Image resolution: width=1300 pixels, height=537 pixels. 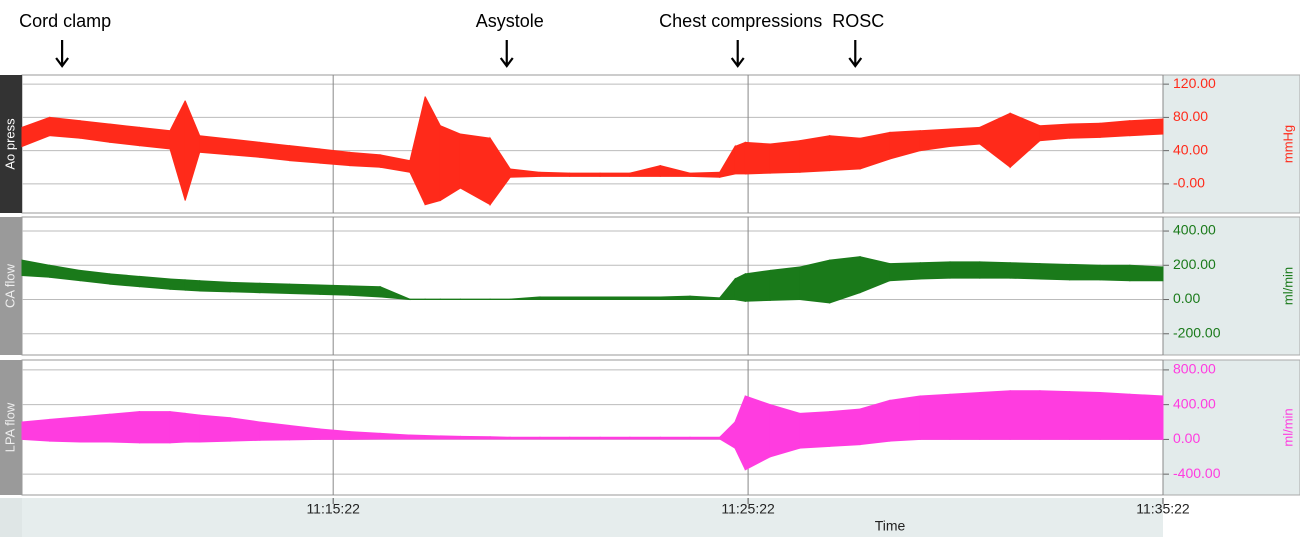 I want to click on x-axis-label: Time, so click(x=890, y=526).